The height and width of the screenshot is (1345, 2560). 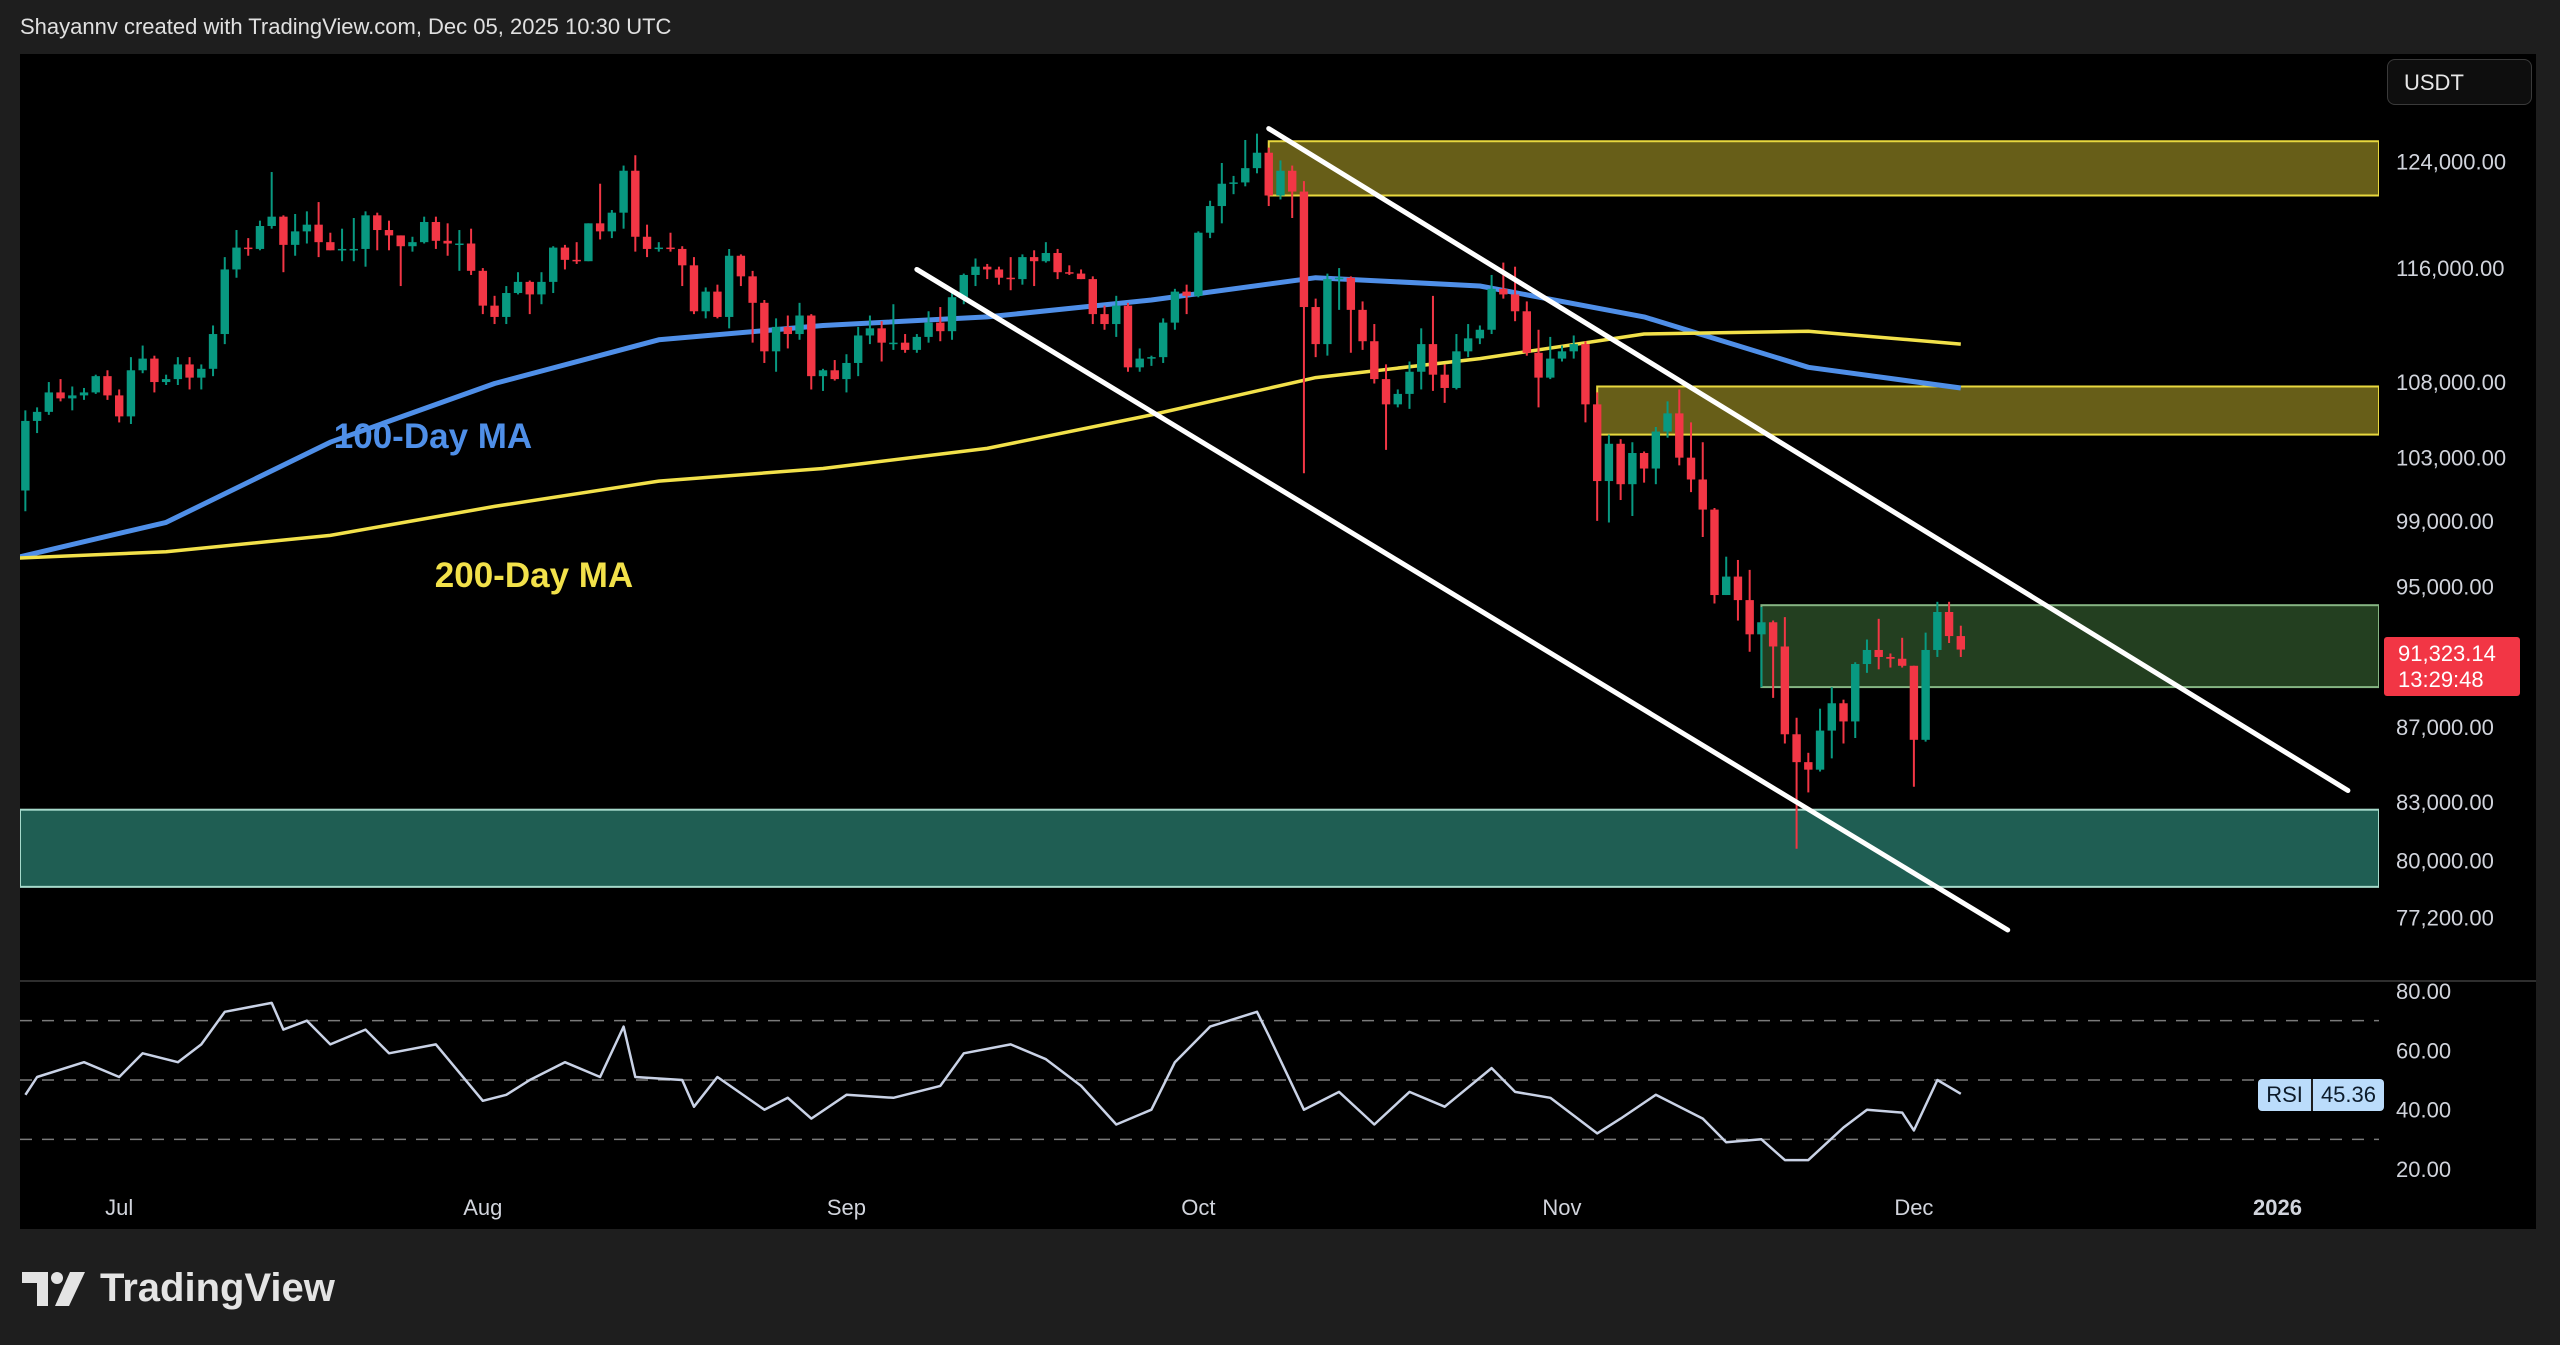 I want to click on tradingview-logo: TradingView, so click(x=178, y=1288).